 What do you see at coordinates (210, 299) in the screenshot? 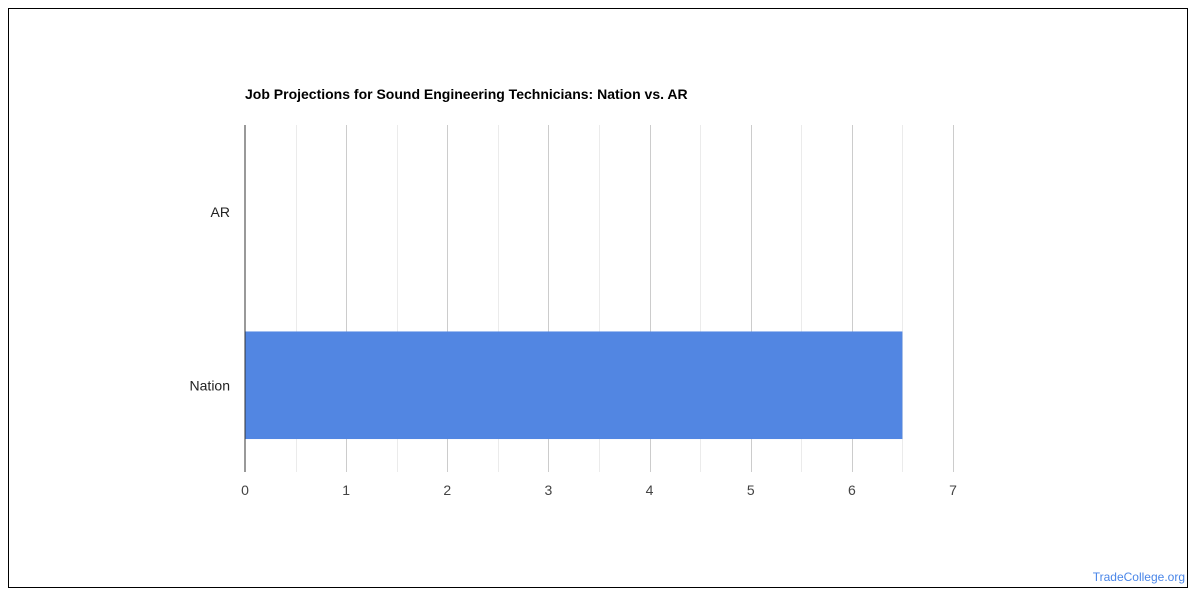
I see `category-labels: AR Nation` at bounding box center [210, 299].